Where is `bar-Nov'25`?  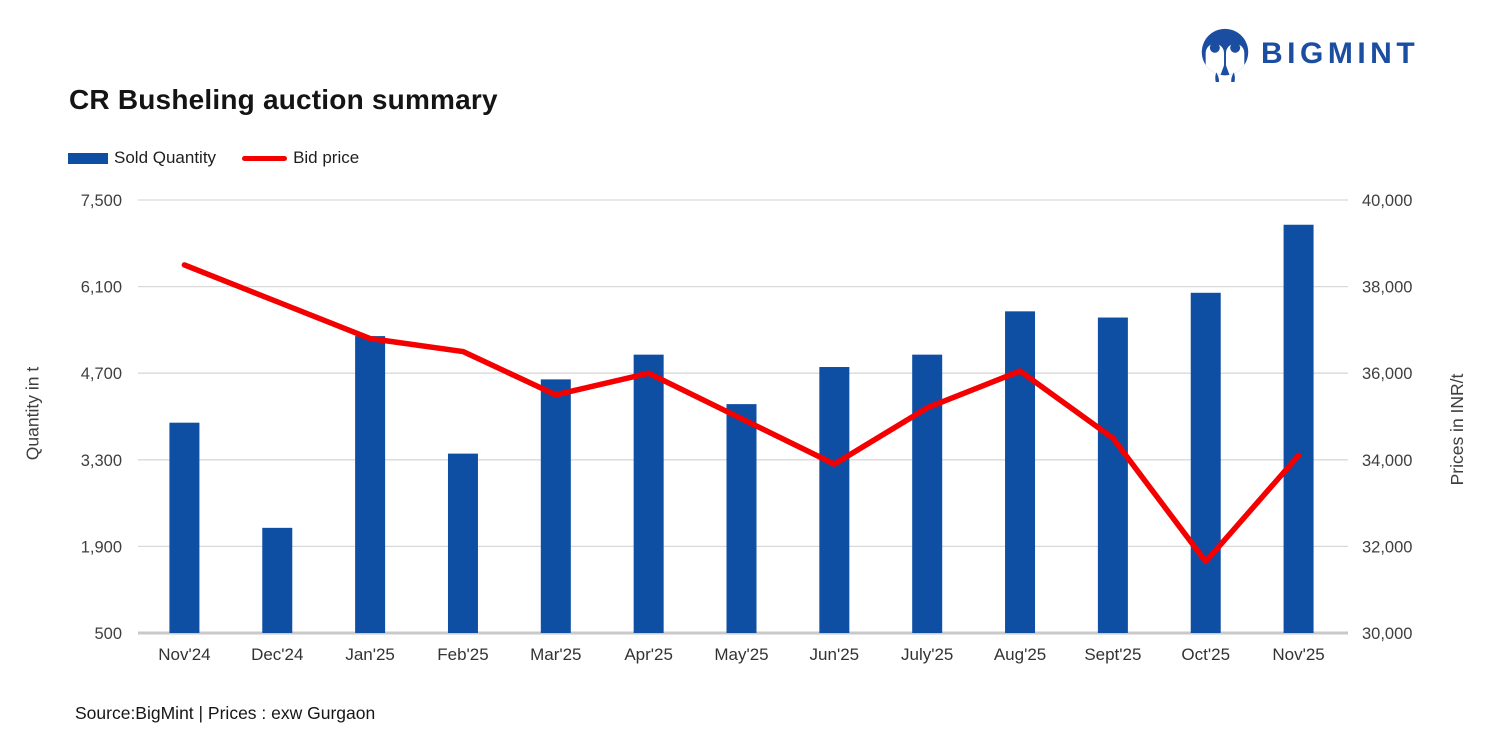
bar-Nov'25 is located at coordinates (1298, 428).